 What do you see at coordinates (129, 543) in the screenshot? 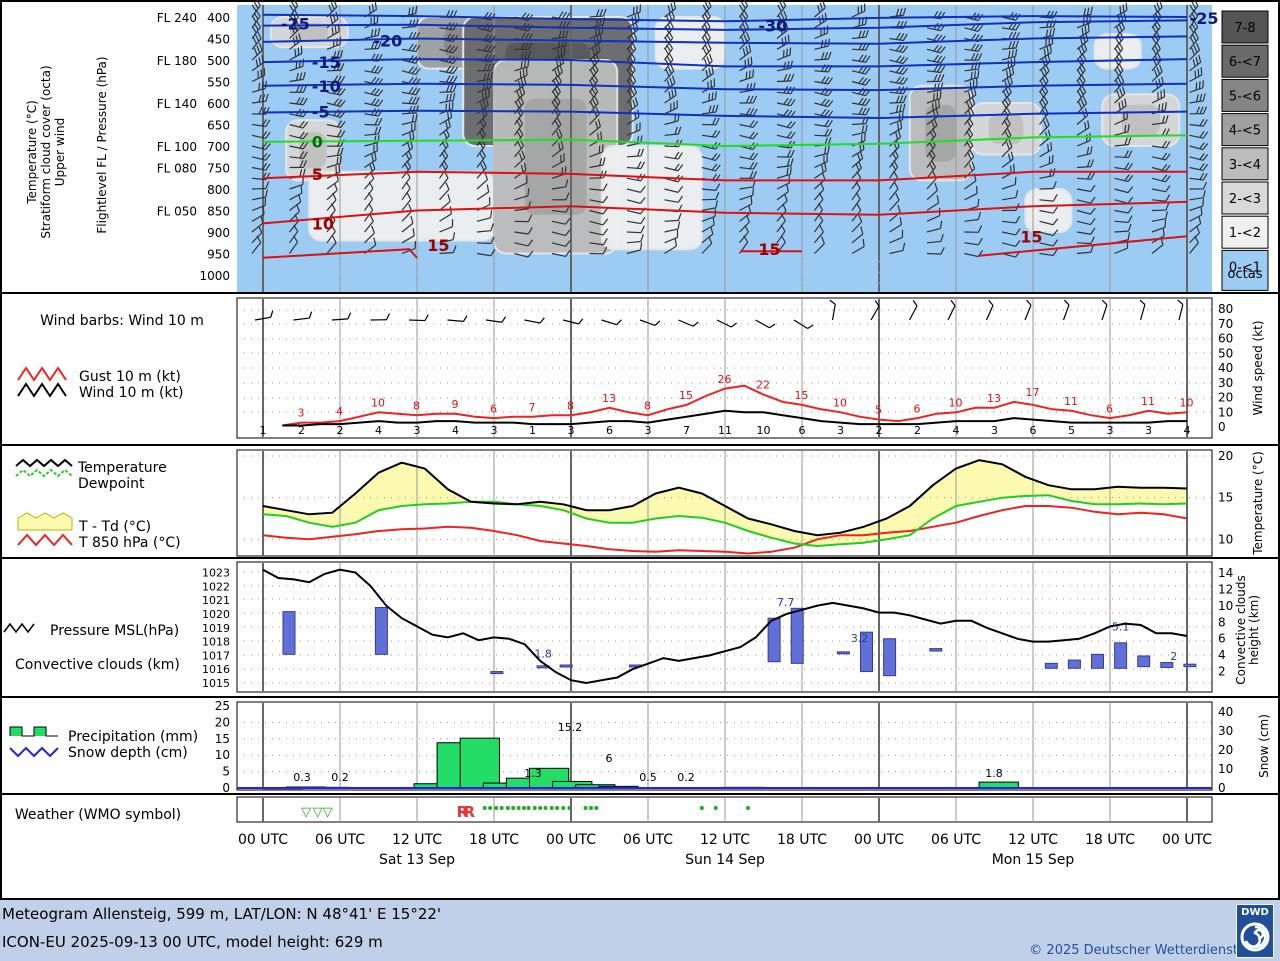
I see `t850-legend-label: T 850 hPa (°C)` at bounding box center [129, 543].